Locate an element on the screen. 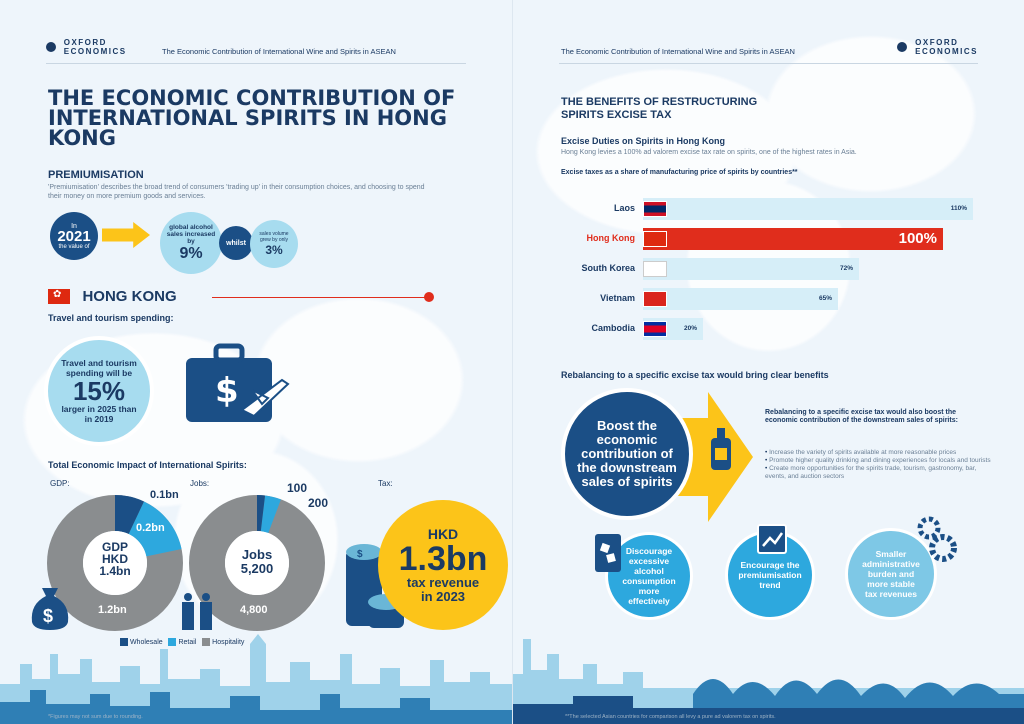 Image resolution: width=1024 pixels, height=724 pixels. jobs-center-line1: Jobs is located at coordinates (257, 554).